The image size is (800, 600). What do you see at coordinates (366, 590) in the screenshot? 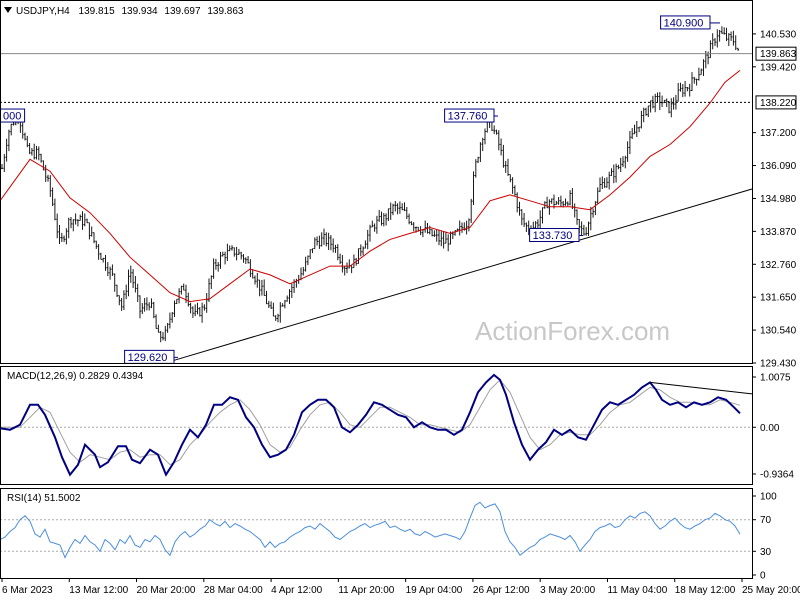
I see `x-tick-label: 11 Apr 20:00` at bounding box center [366, 590].